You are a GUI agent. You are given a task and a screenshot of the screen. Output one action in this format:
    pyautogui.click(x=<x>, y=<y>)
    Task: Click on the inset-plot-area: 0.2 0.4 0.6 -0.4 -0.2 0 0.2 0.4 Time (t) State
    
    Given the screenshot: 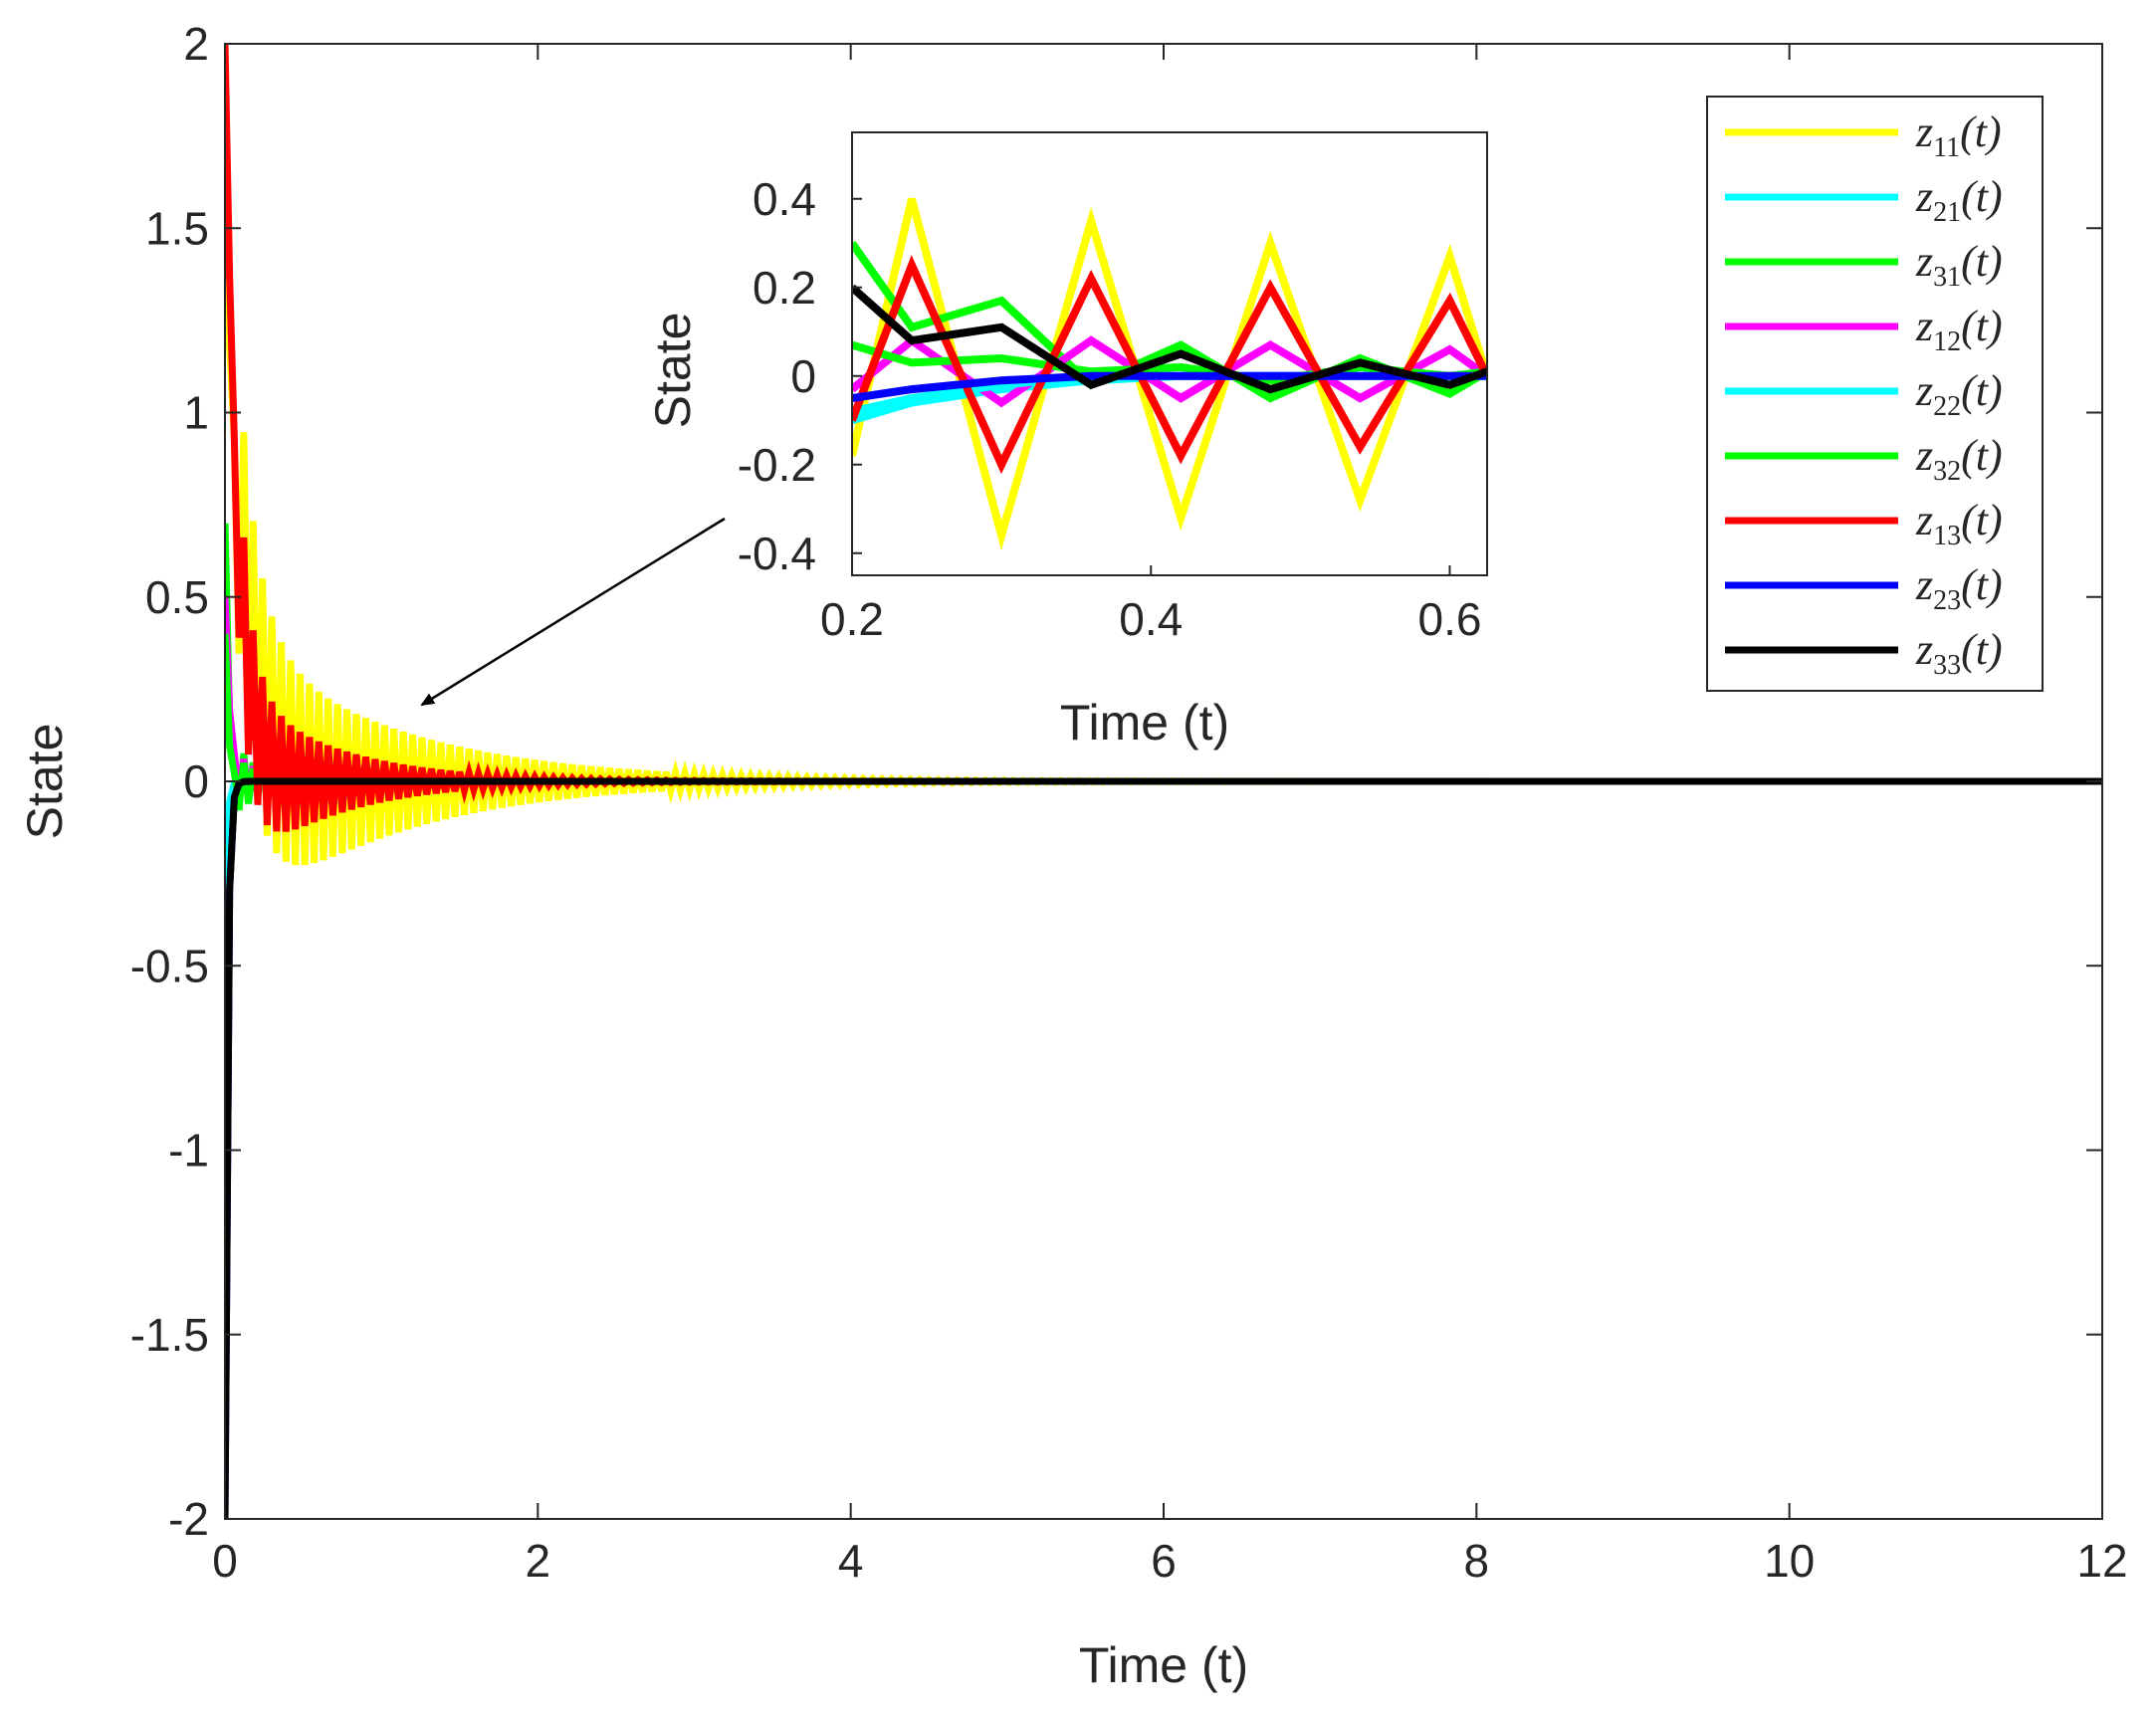 What is the action you would take?
    pyautogui.click(x=1066, y=441)
    